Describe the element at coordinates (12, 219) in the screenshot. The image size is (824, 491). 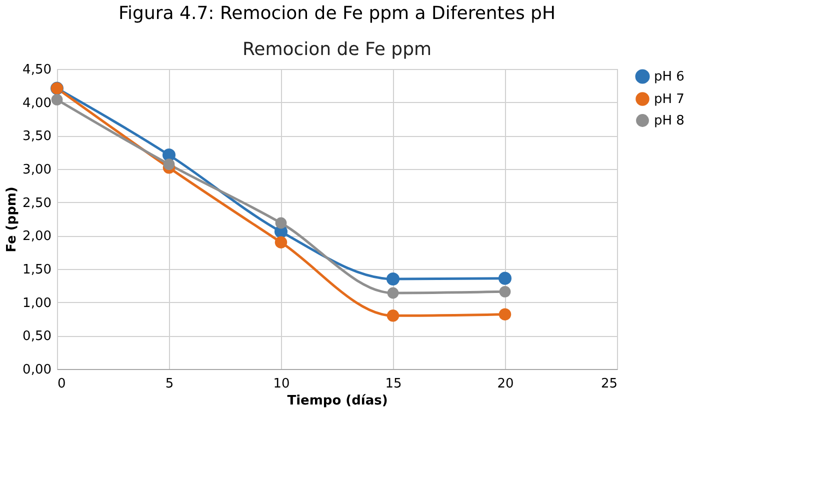
I see `y-axis-title: Fe (ppm)` at that location.